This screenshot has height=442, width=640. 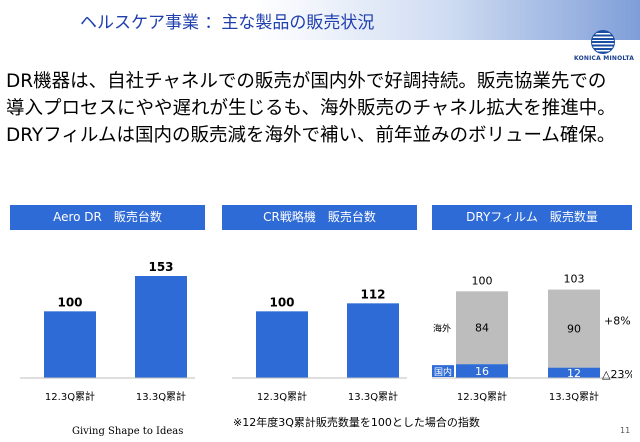 What do you see at coordinates (311, 108) in the screenshot?
I see `summary-line-2: 導入プロセスにやや遅れが生じるも、海外販売のチャネル拡大を推進中。` at bounding box center [311, 108].